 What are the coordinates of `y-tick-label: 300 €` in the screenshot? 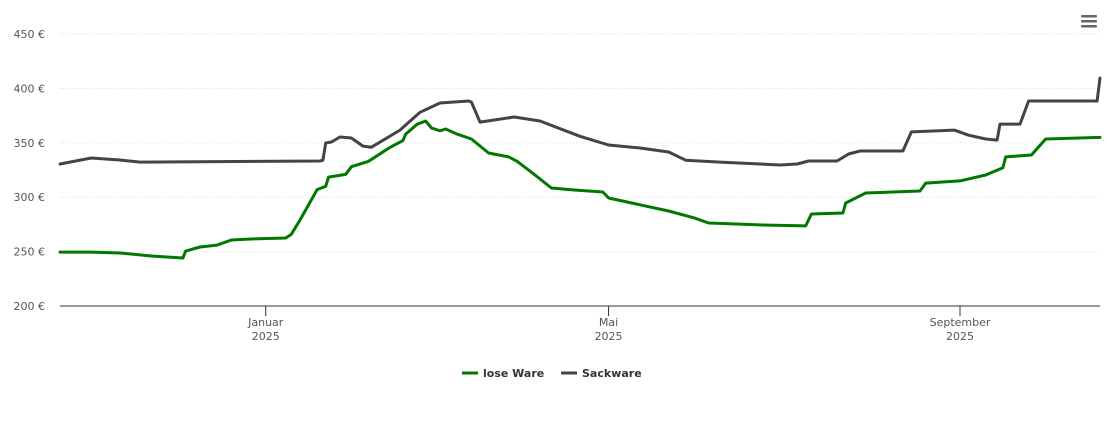 It's located at (30, 197).